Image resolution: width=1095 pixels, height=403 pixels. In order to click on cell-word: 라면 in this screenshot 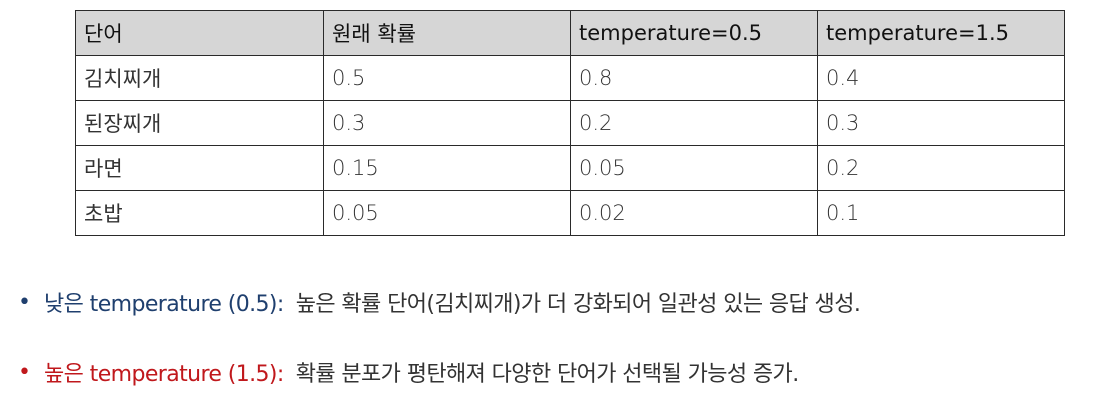, I will do `click(199, 168)`.